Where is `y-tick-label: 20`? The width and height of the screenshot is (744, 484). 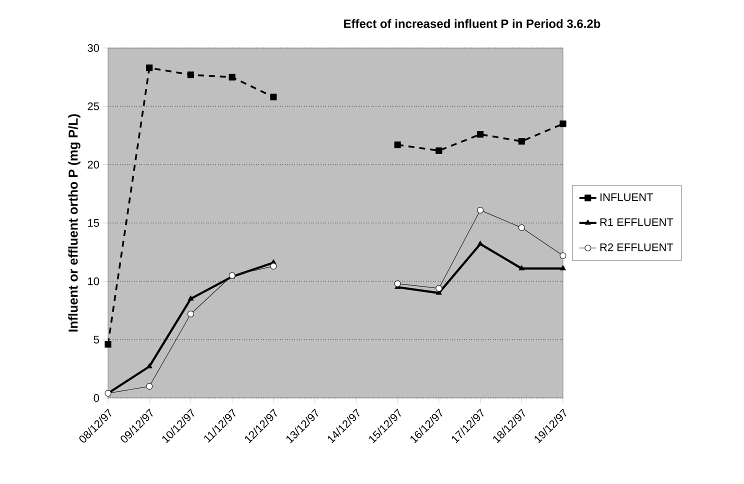 y-tick-label: 20 is located at coordinates (94, 164).